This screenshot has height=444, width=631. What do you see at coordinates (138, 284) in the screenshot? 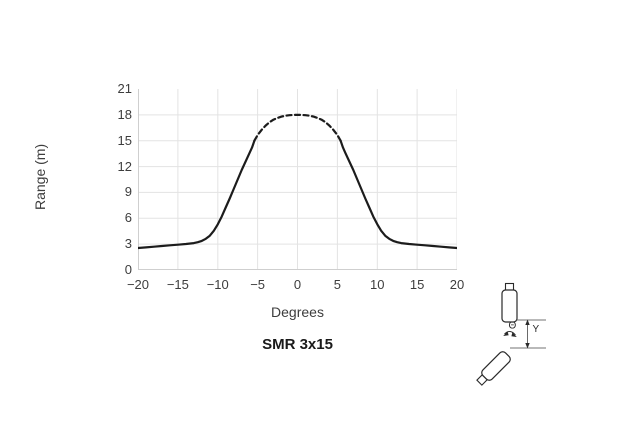
I see `x-tick-label: −20` at bounding box center [138, 284].